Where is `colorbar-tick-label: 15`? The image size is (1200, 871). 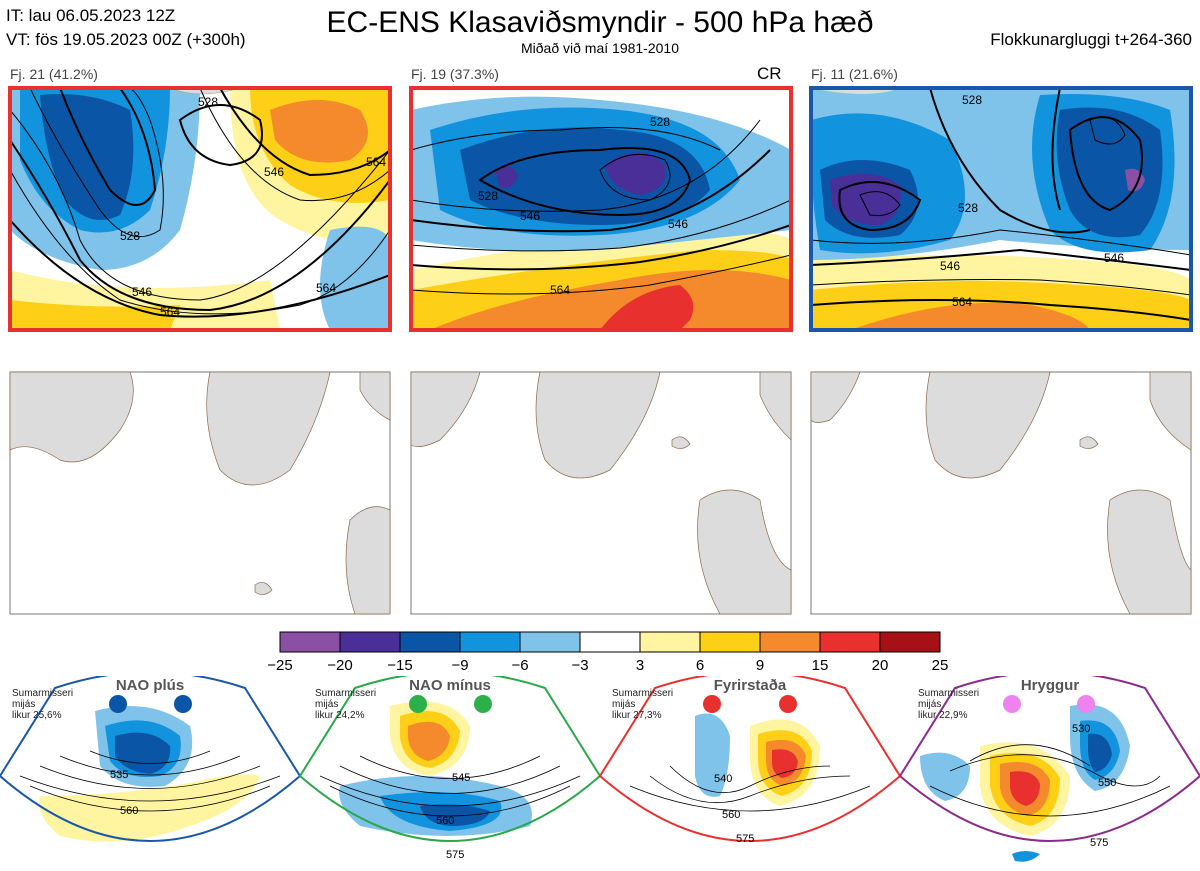 colorbar-tick-label: 15 is located at coordinates (820, 665).